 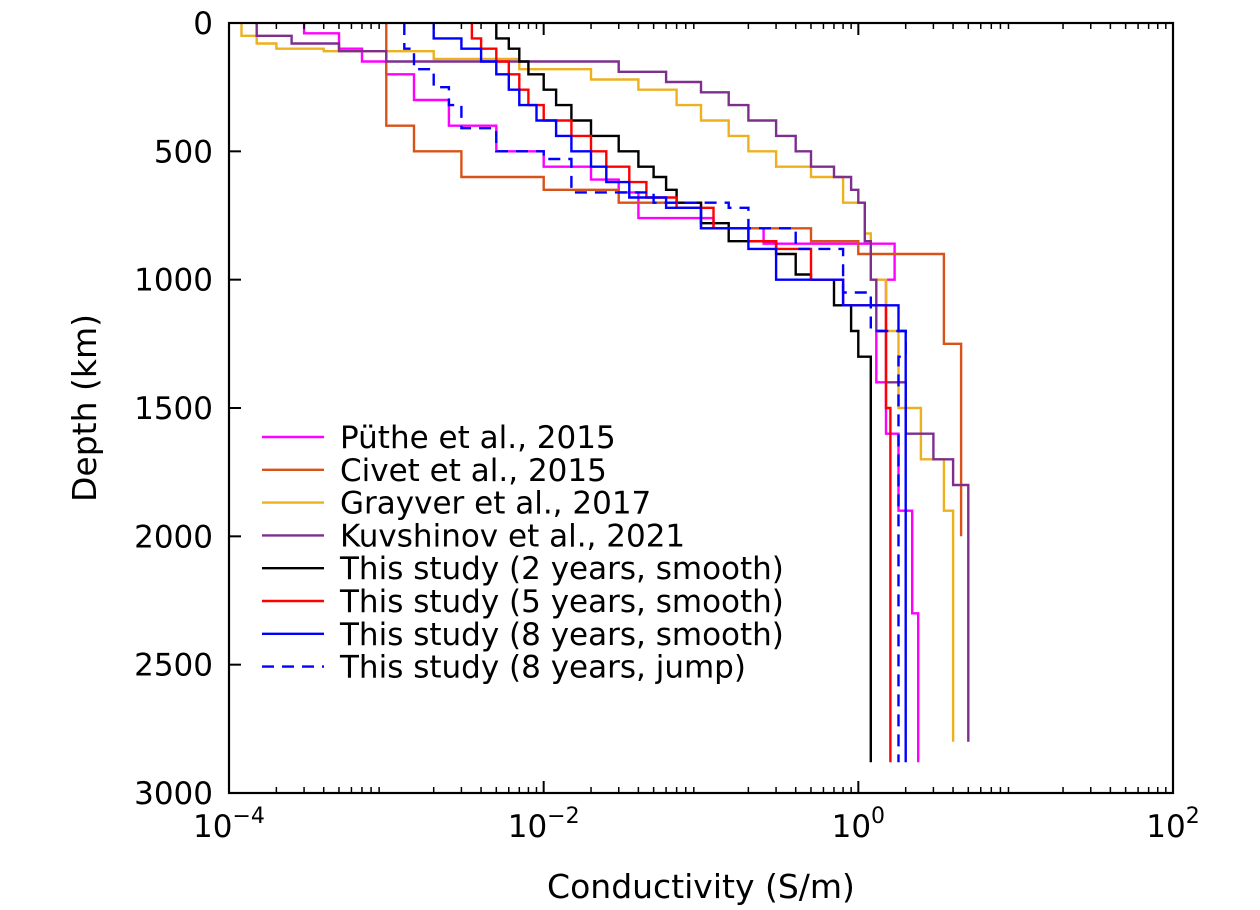 I want to click on y-tick-label: 2500, so click(x=173, y=666).